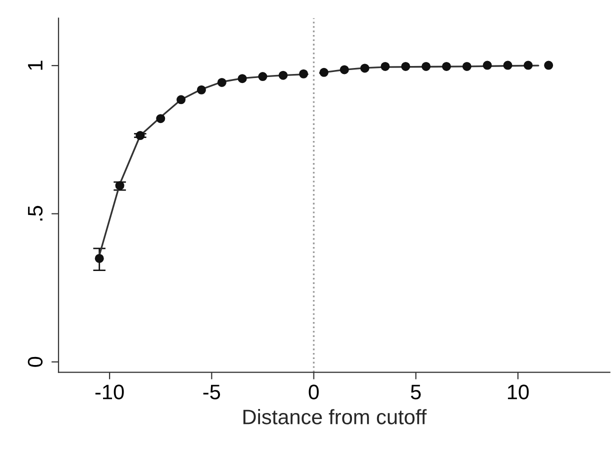  Describe the element at coordinates (313, 392) in the screenshot. I see `x-tick-label: 0` at that location.